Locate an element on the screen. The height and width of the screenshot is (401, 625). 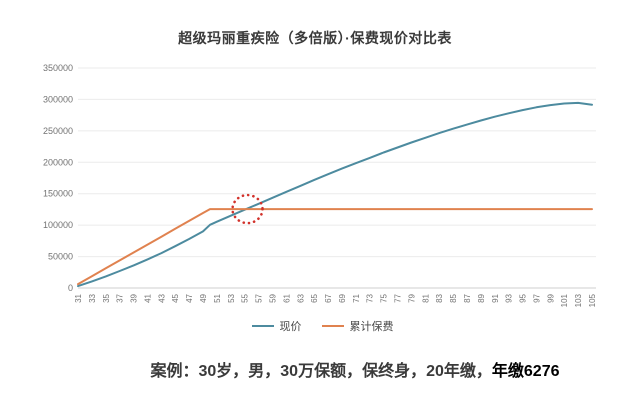
x-tick-label: 37 is located at coordinates (120, 297).